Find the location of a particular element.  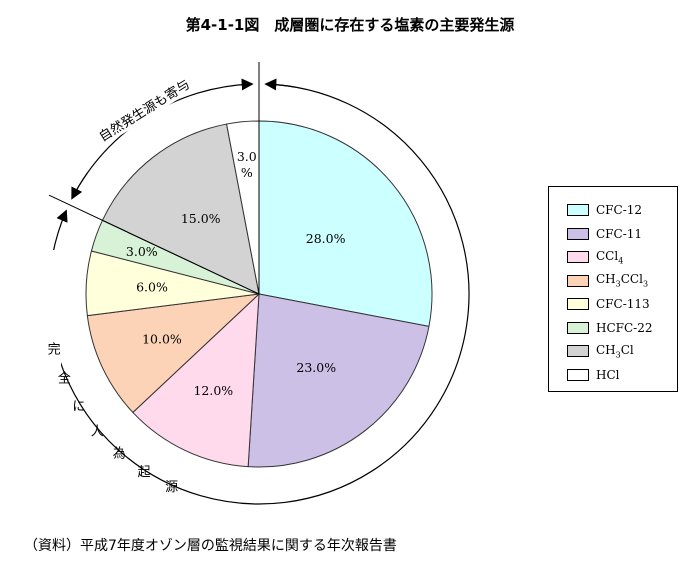

legend-label: CFC-11 is located at coordinates (619, 233).